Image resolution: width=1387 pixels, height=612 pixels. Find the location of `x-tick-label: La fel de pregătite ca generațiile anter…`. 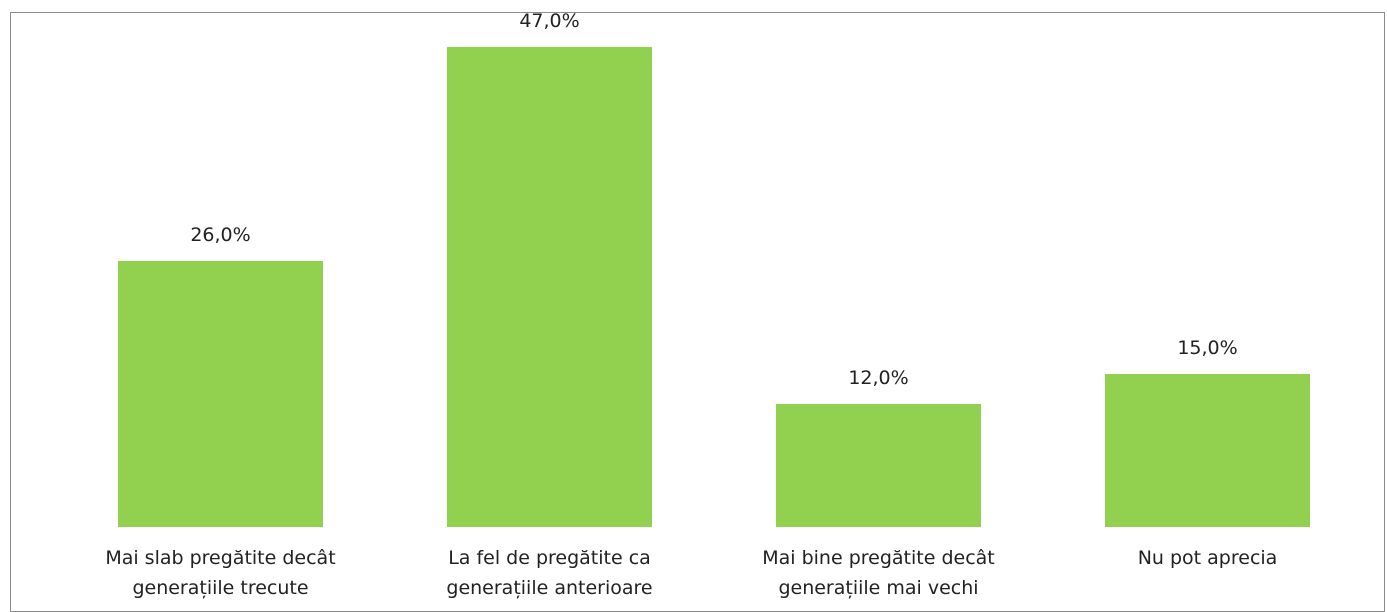

x-tick-label: La fel de pregătite ca generațiile anter… is located at coordinates (549, 573).